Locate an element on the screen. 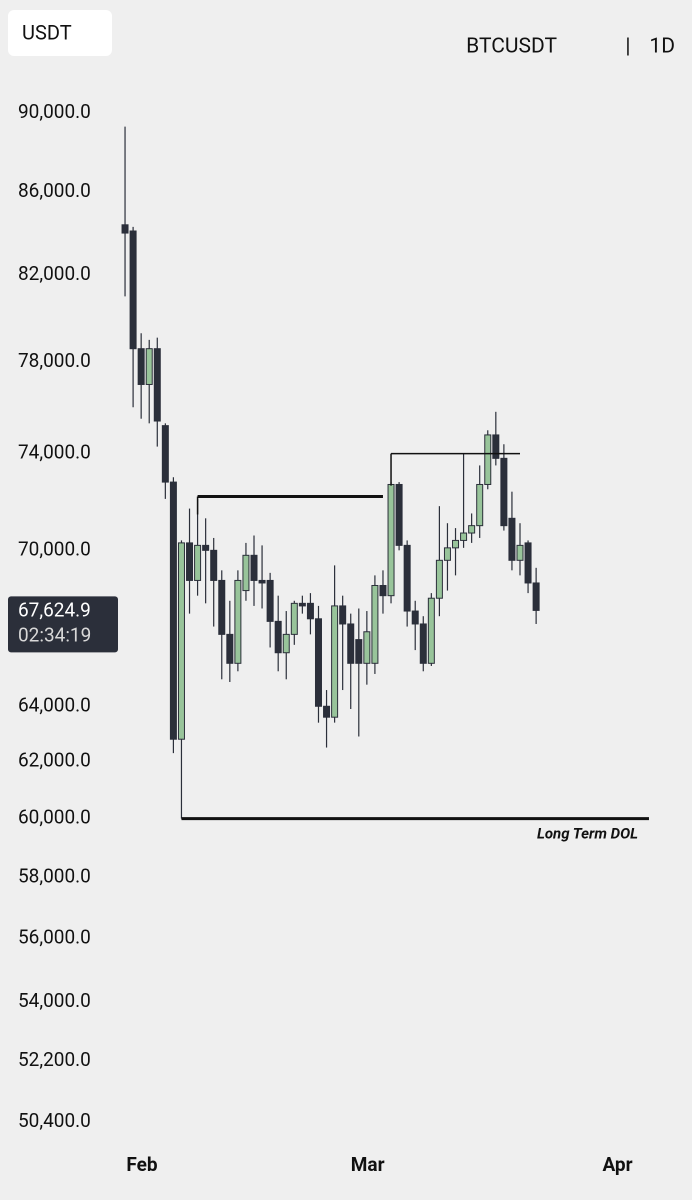 The image size is (692, 1200). interval: 1D is located at coordinates (662, 47).